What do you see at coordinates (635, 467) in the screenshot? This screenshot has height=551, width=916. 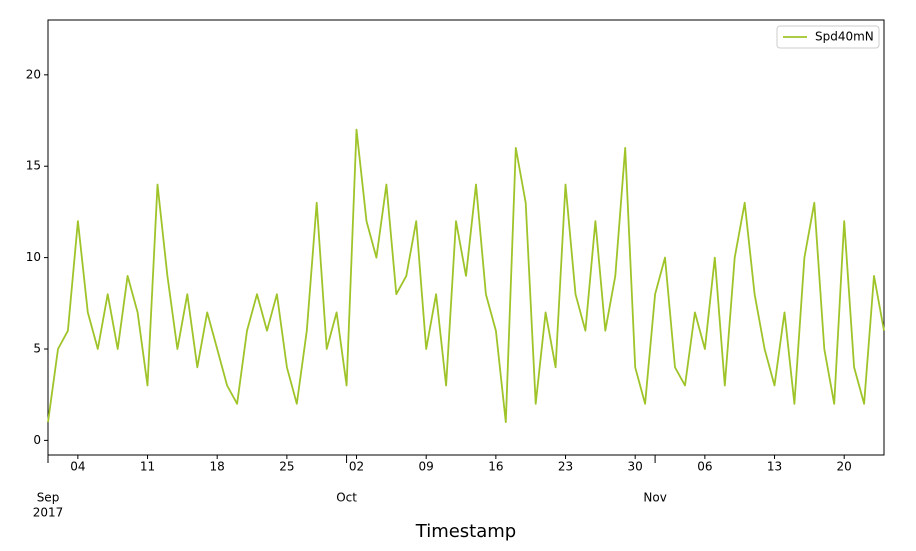 I see `x-tick-label: 30` at bounding box center [635, 467].